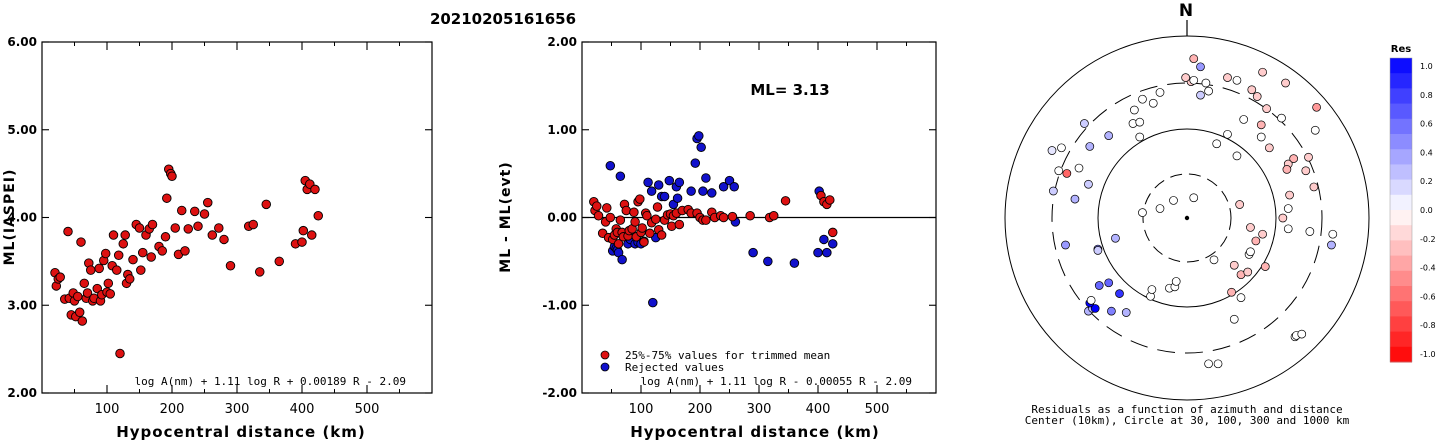  What do you see at coordinates (700, 409) in the screenshot?
I see `x-tick-label: 200` at bounding box center [700, 409].